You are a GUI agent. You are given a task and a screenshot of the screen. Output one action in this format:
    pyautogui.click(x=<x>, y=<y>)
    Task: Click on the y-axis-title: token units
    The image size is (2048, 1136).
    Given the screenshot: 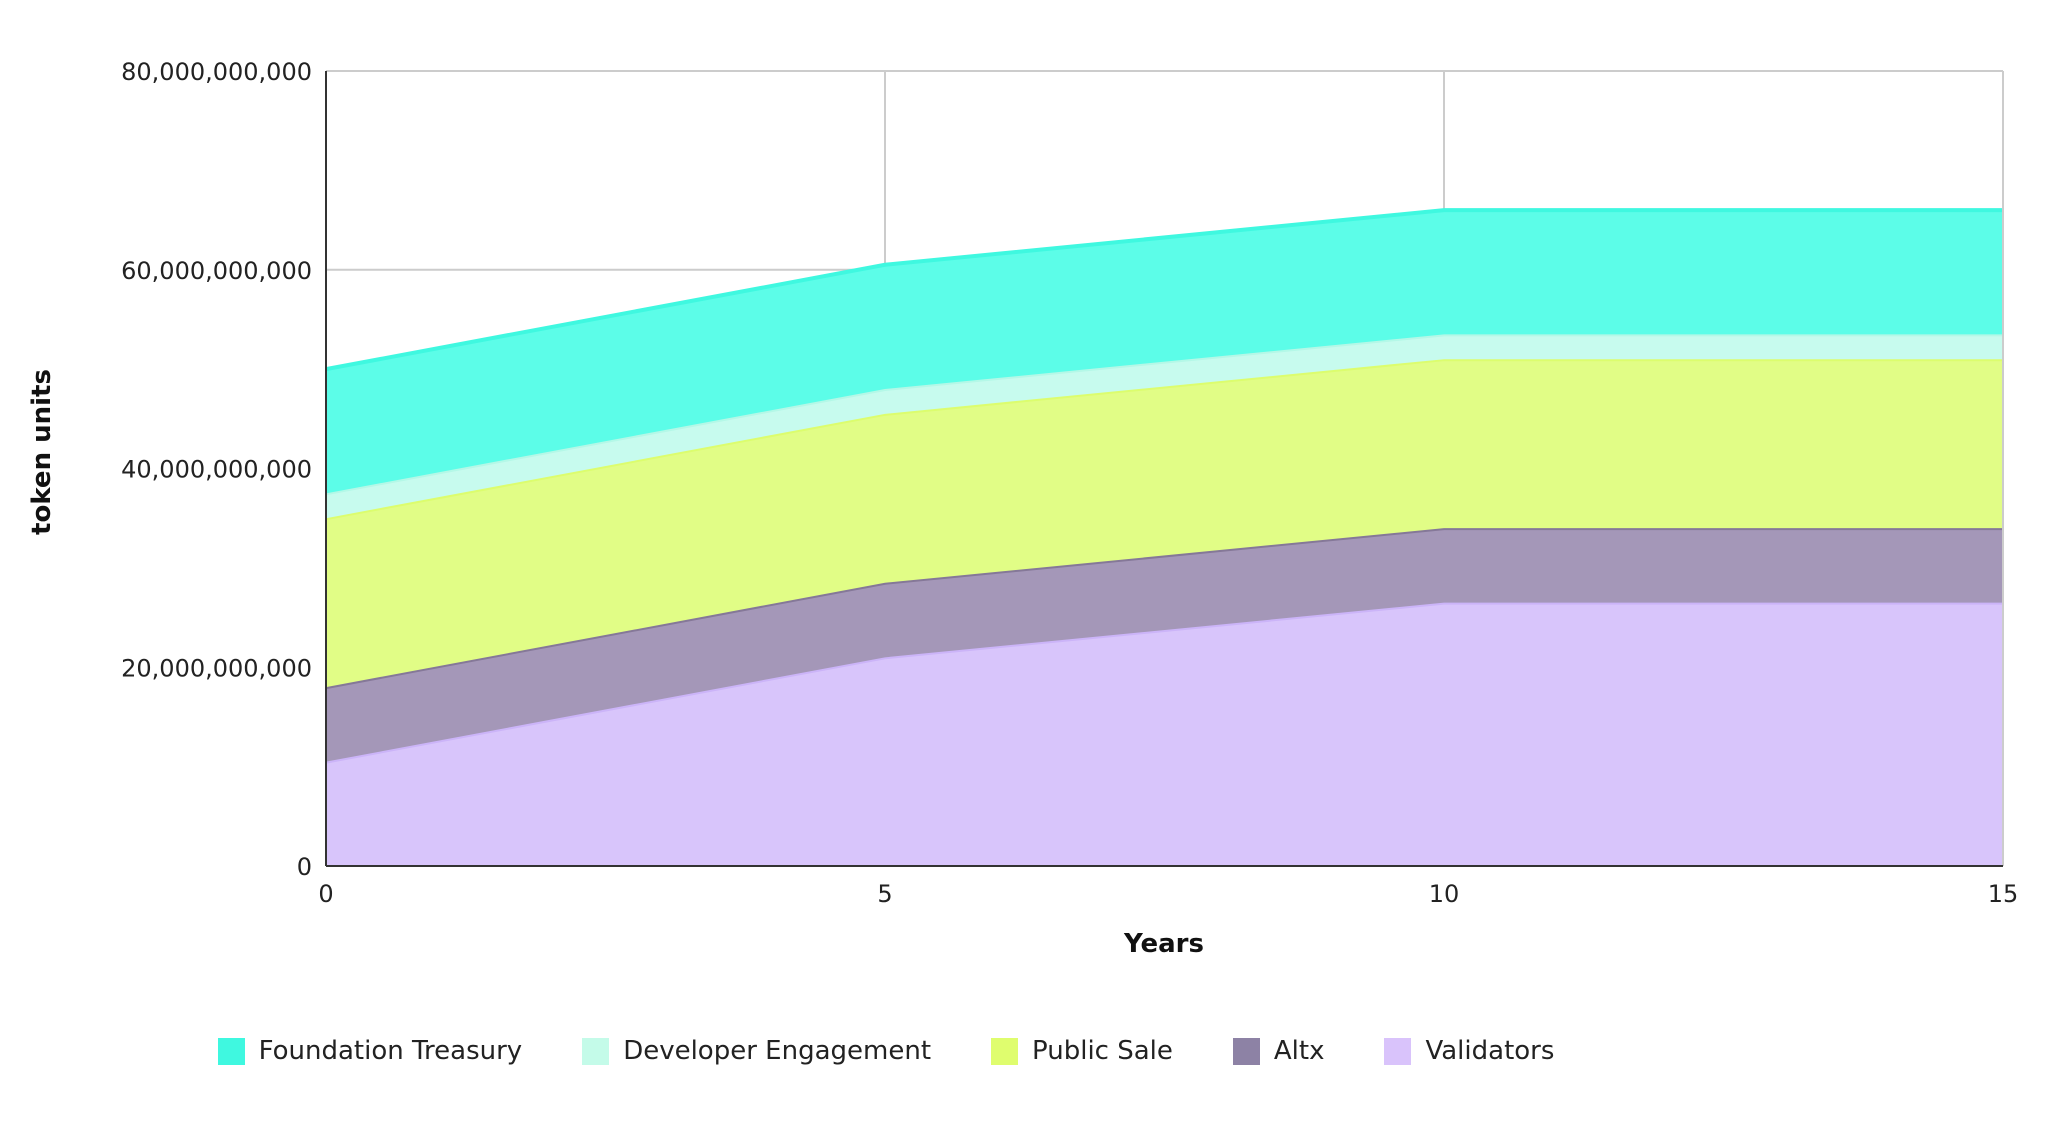 What is the action you would take?
    pyautogui.click(x=42, y=452)
    